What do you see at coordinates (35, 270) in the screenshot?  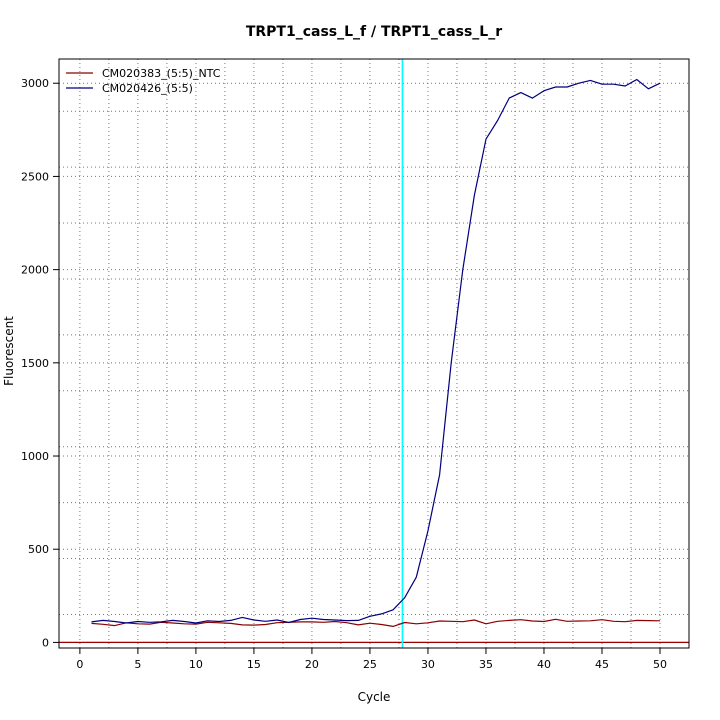 I see `y-tick-label-4: 2000` at bounding box center [35, 270].